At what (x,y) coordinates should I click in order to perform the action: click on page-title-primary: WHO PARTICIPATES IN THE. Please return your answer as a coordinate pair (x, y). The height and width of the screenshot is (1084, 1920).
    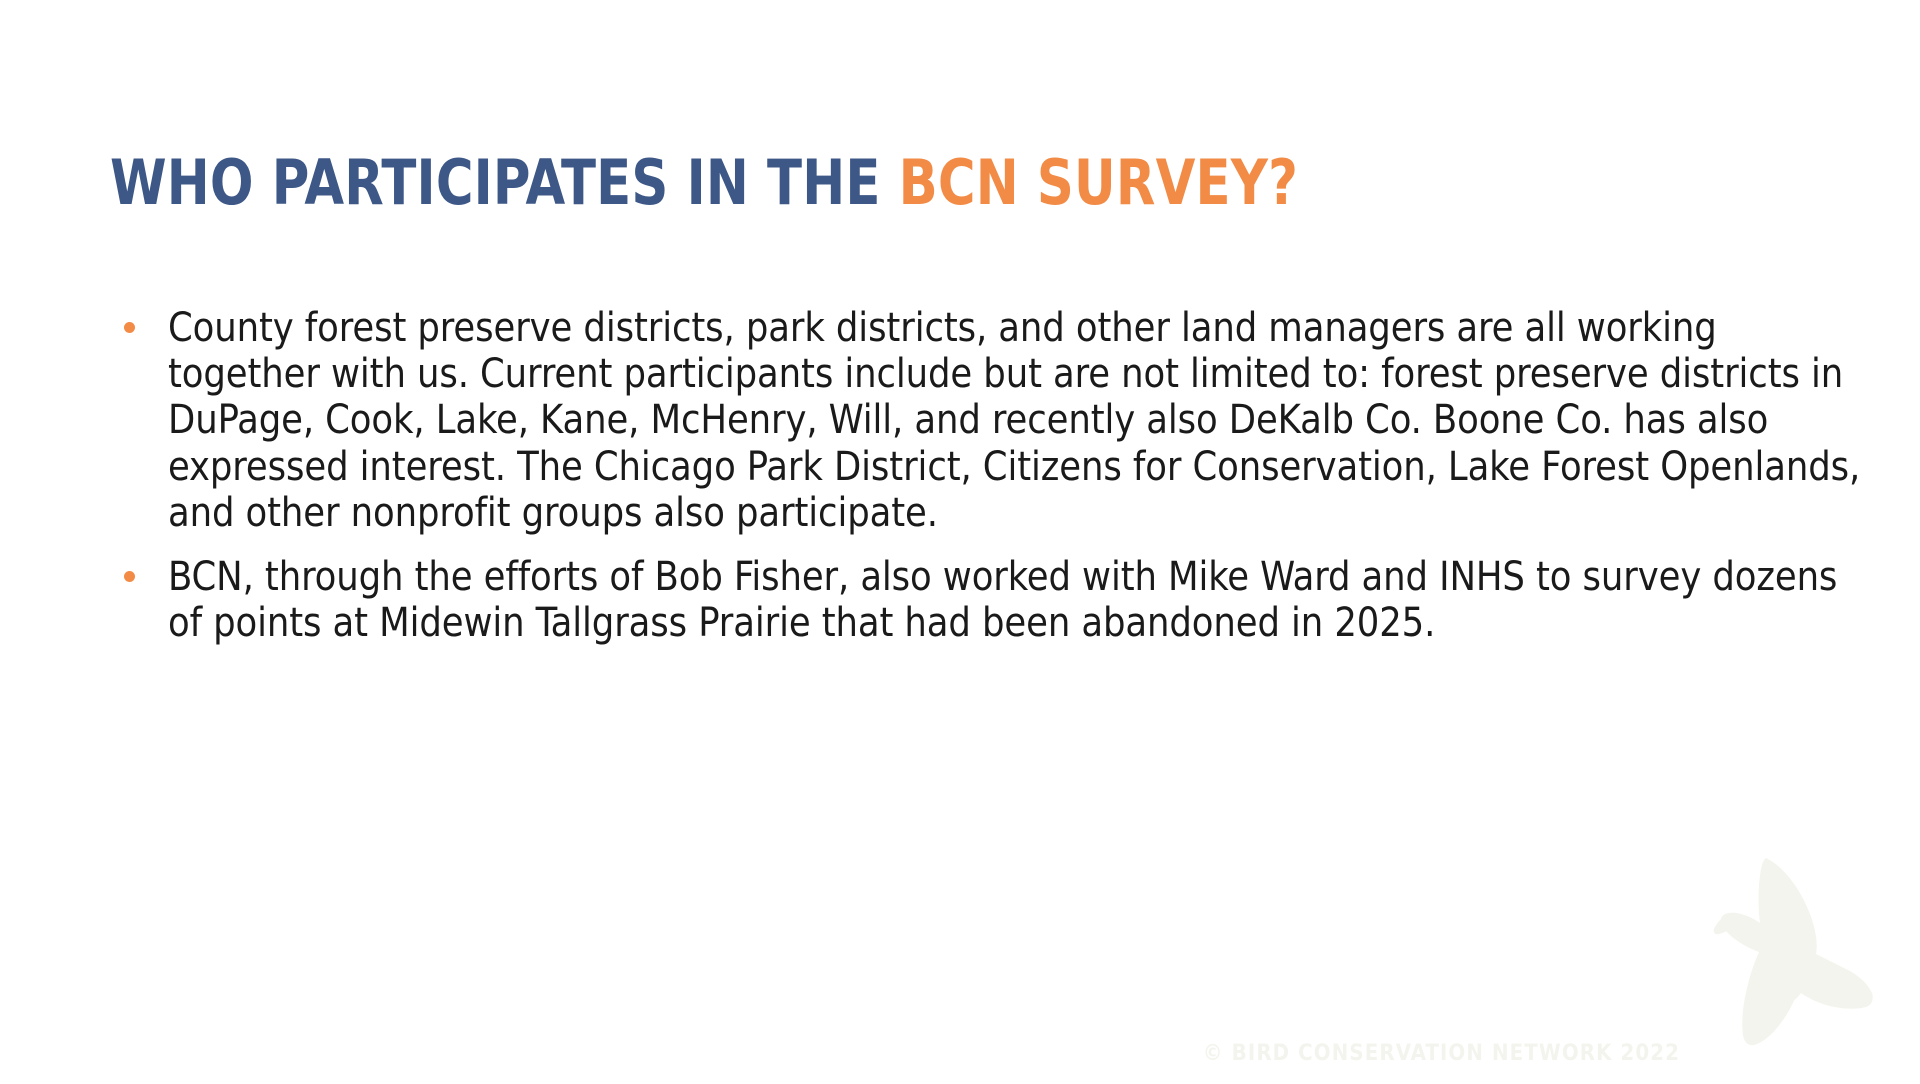
    Looking at the image, I should click on (504, 182).